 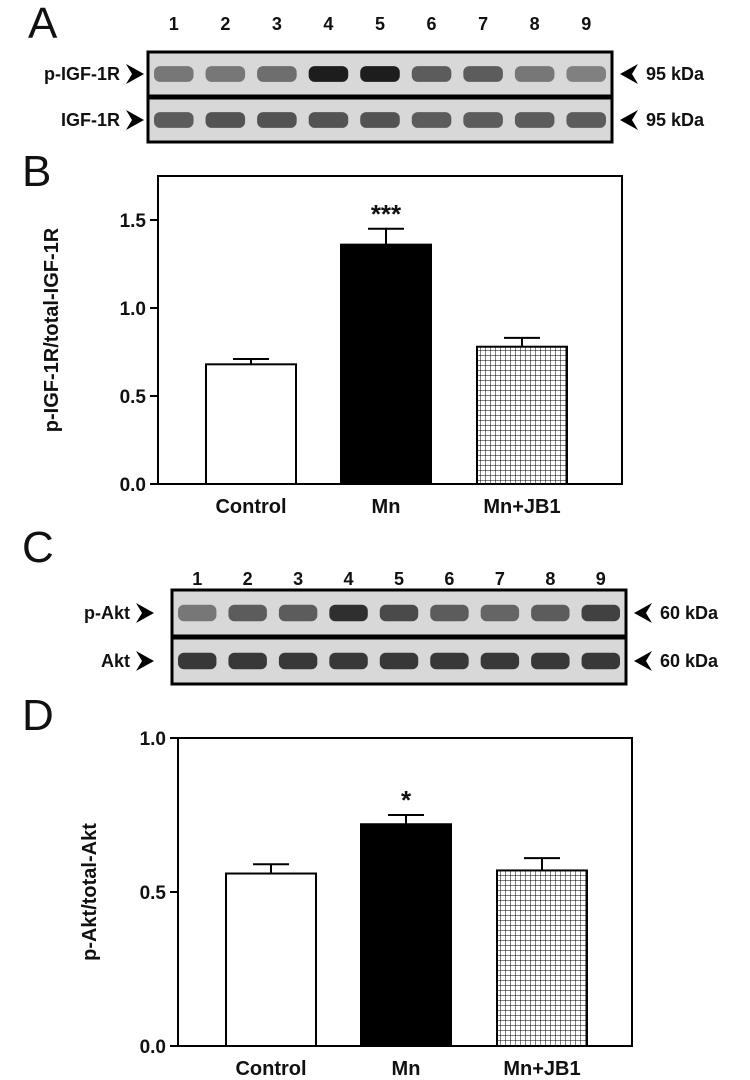 What do you see at coordinates (82, 74) in the screenshot?
I see `row-label-1: p-IGF-1R` at bounding box center [82, 74].